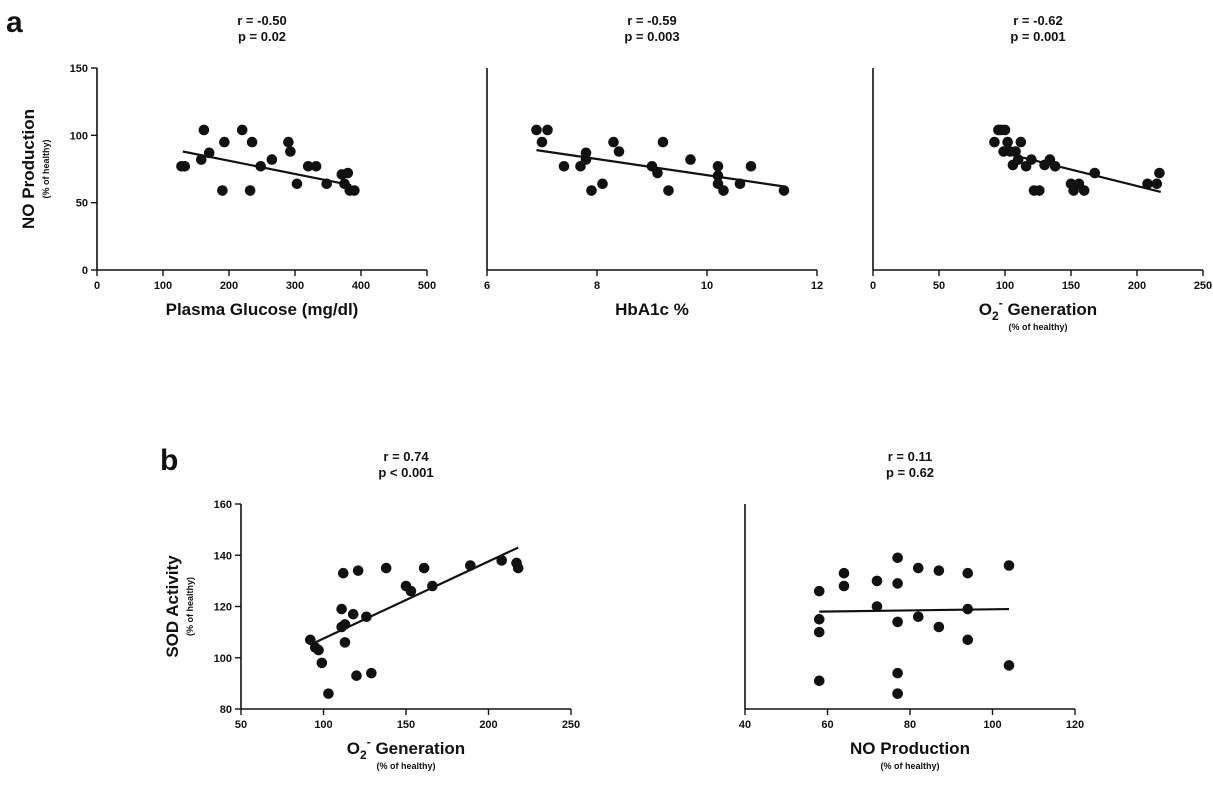  Describe the element at coordinates (427, 286) in the screenshot. I see `x-tick-label: 500` at that location.